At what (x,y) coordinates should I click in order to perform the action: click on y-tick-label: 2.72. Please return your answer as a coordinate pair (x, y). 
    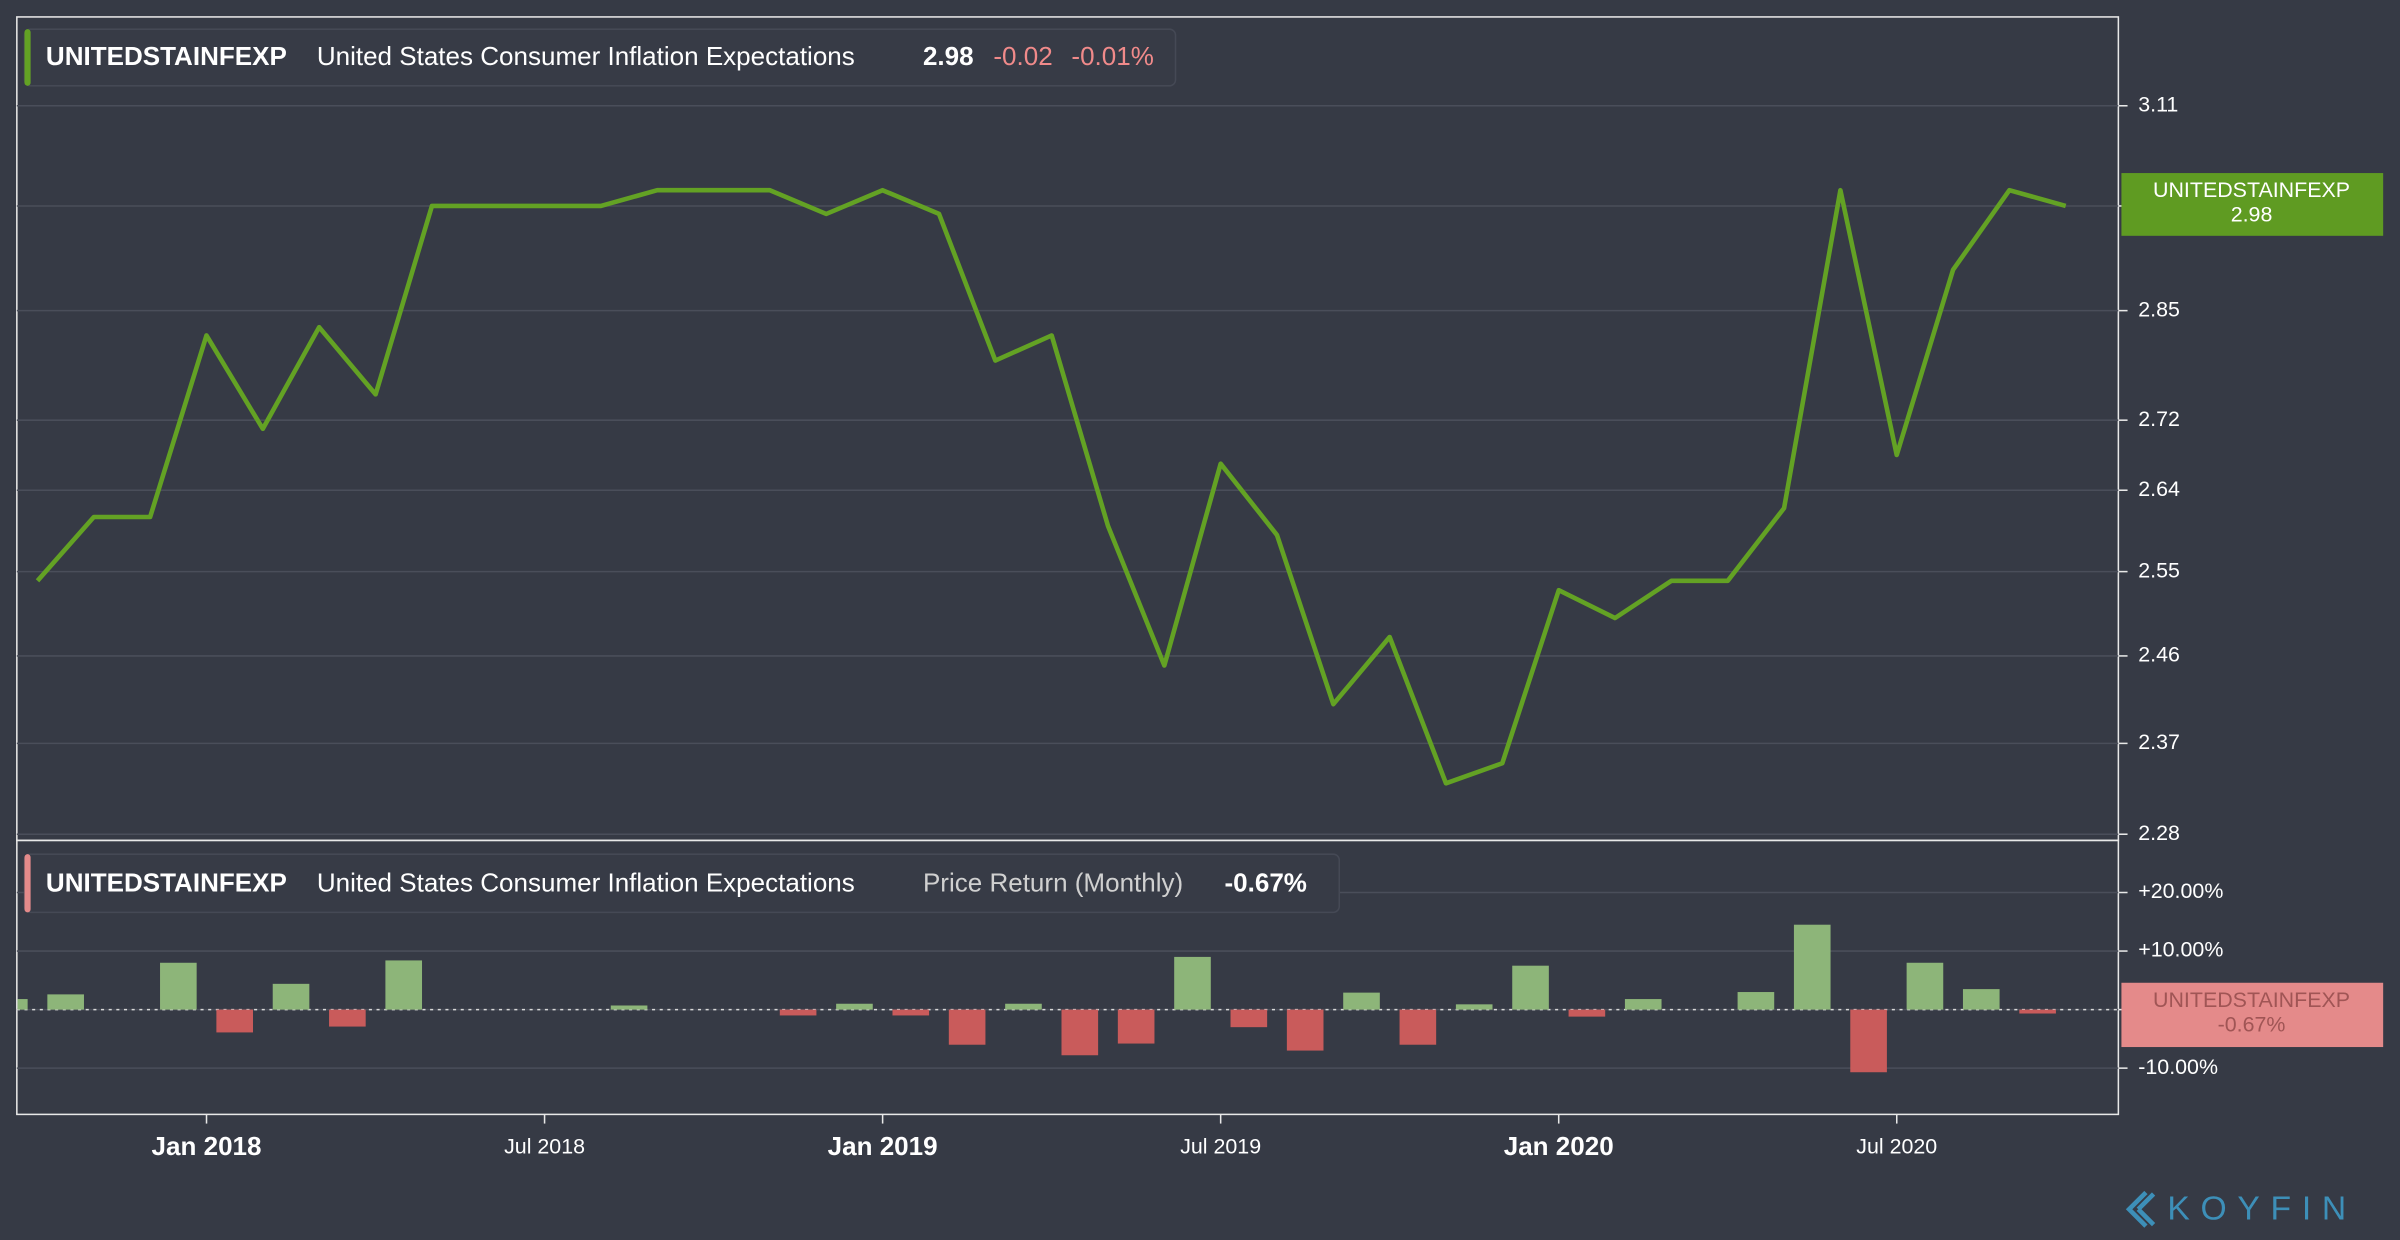
    Looking at the image, I should click on (2159, 419).